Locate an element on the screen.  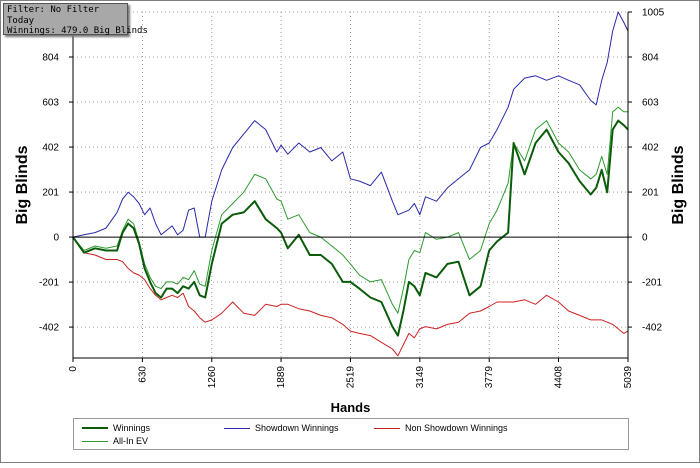
legend-item-showdown: Showdown Winnings is located at coordinates (281, 428).